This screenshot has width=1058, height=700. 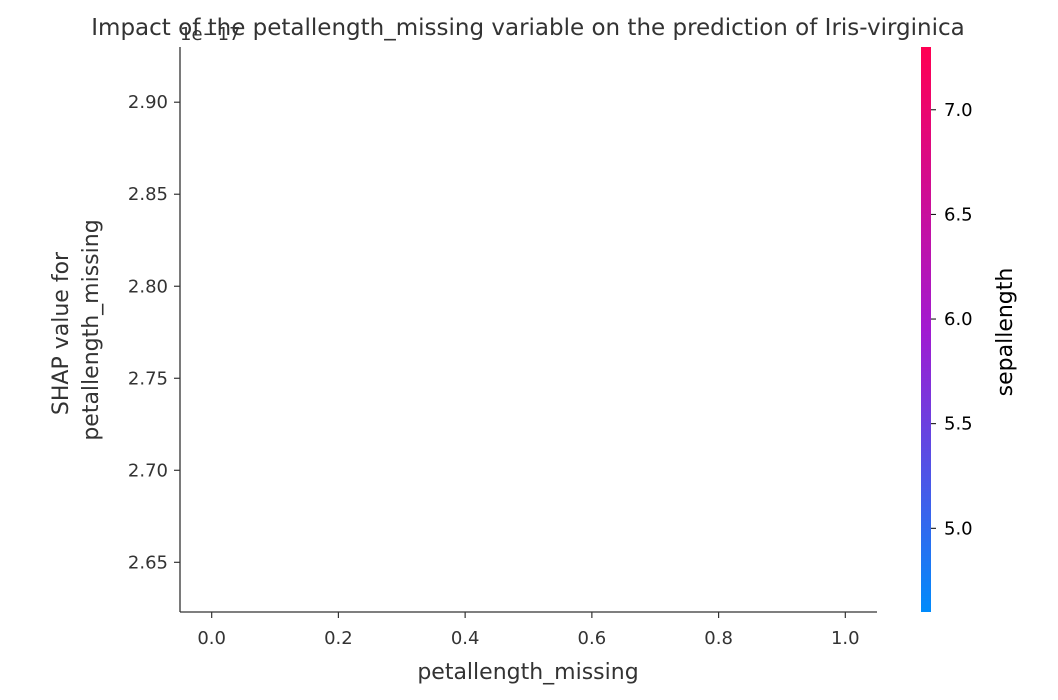 I want to click on x-tick-label: 1.0, so click(x=845, y=638).